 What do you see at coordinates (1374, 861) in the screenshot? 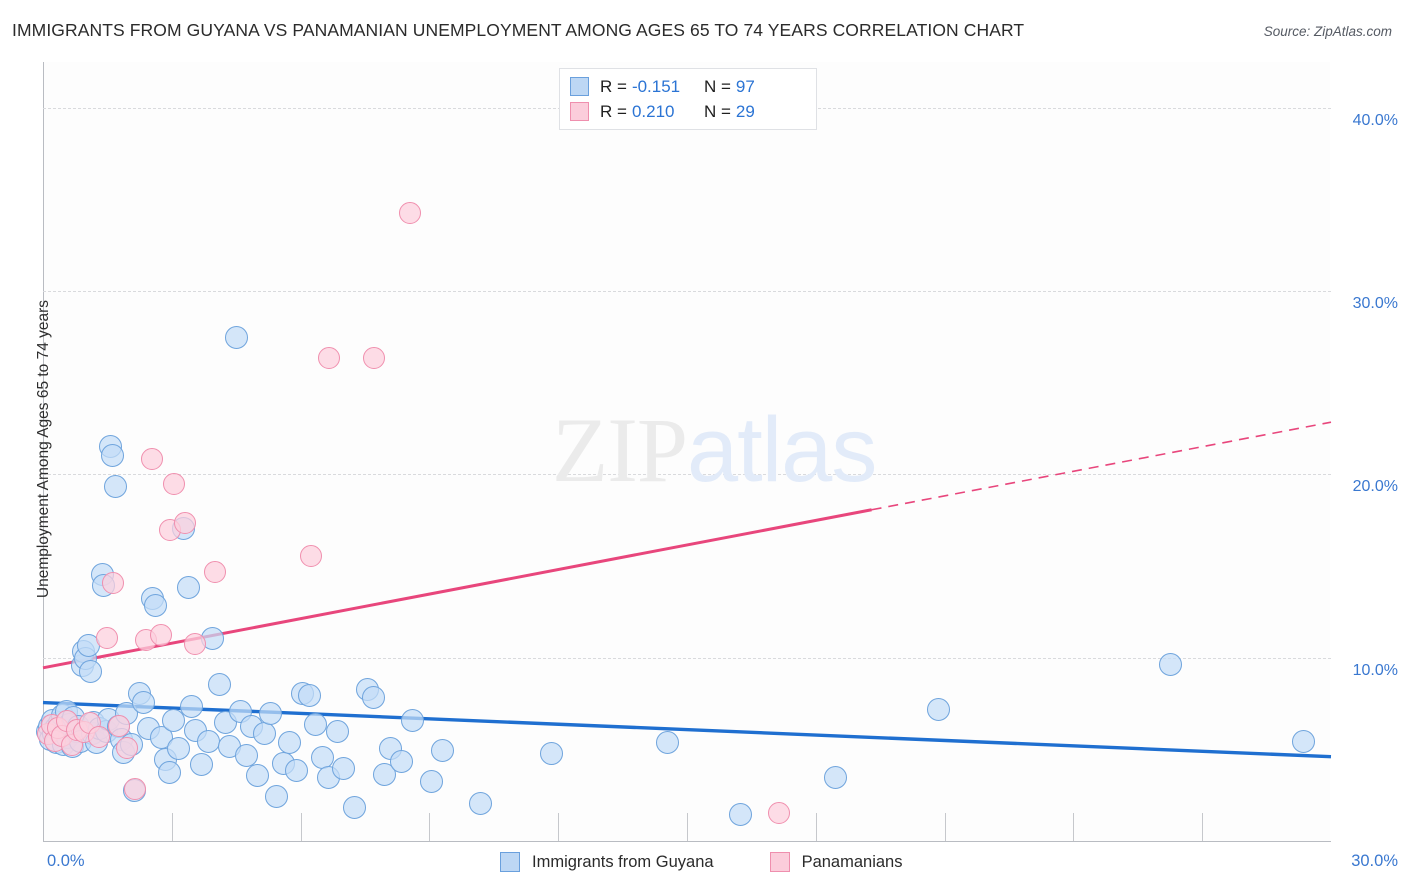
I see `x-axis-label-max: 30.0%` at bounding box center [1374, 861].